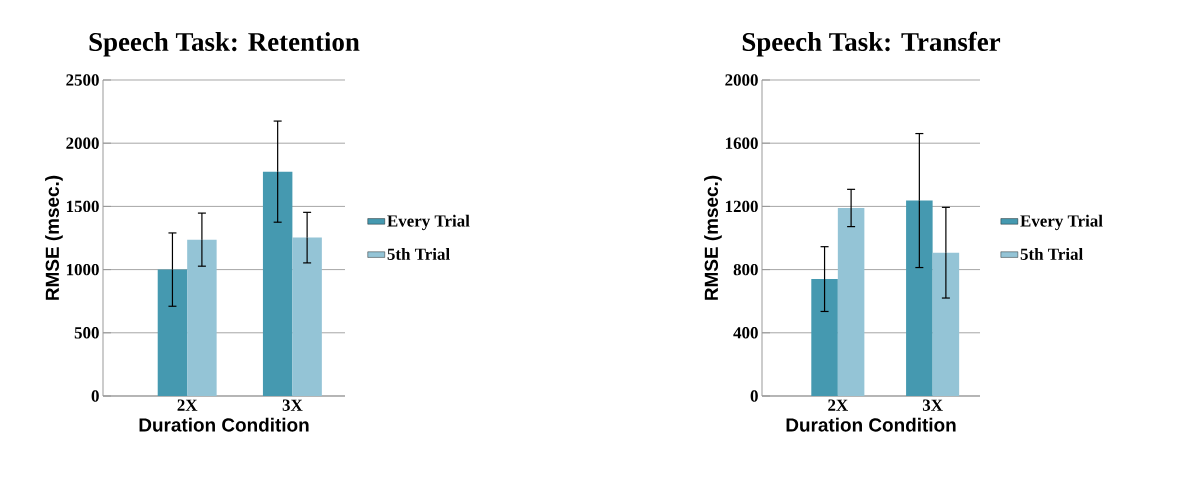 The image size is (1185, 484). What do you see at coordinates (741, 143) in the screenshot?
I see `y-tick-label: 1600` at bounding box center [741, 143].